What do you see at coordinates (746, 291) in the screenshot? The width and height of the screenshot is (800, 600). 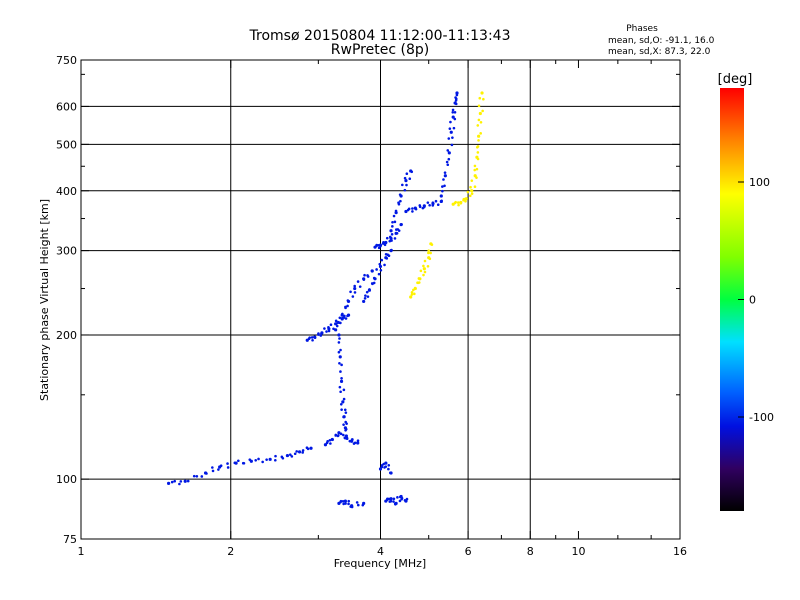 I see `phase-colorbar: [deg] 100 0 -100` at bounding box center [746, 291].